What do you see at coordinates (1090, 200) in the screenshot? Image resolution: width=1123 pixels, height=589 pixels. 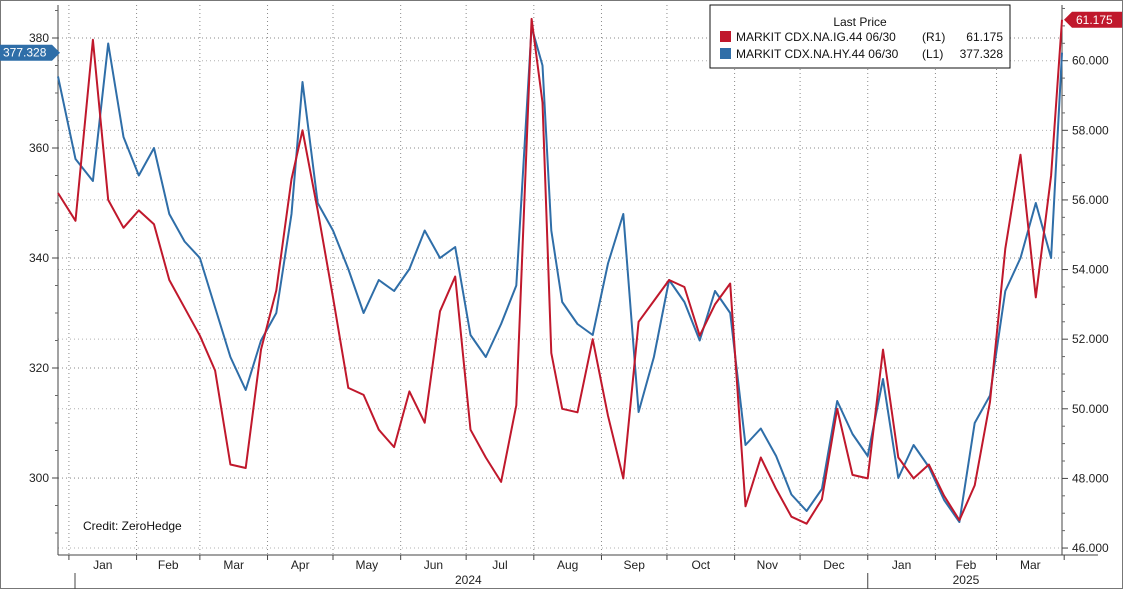 I see `right-axis-tick-label: 56.000` at bounding box center [1090, 200].